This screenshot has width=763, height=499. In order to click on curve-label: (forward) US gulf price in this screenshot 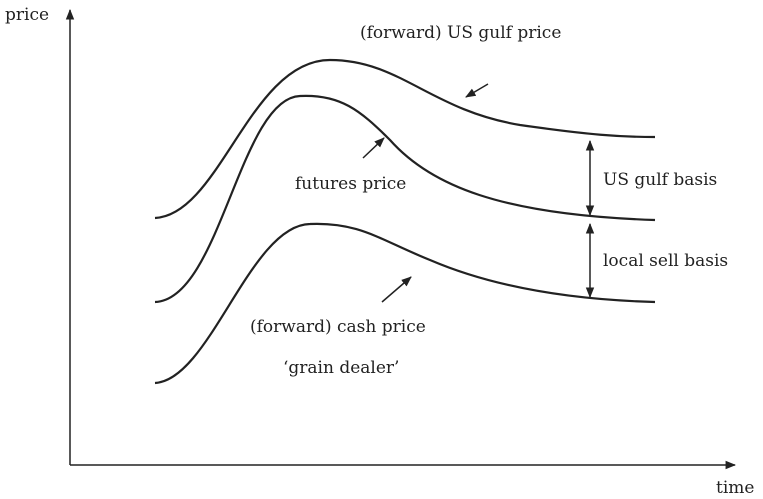, I will do `click(460, 33)`.